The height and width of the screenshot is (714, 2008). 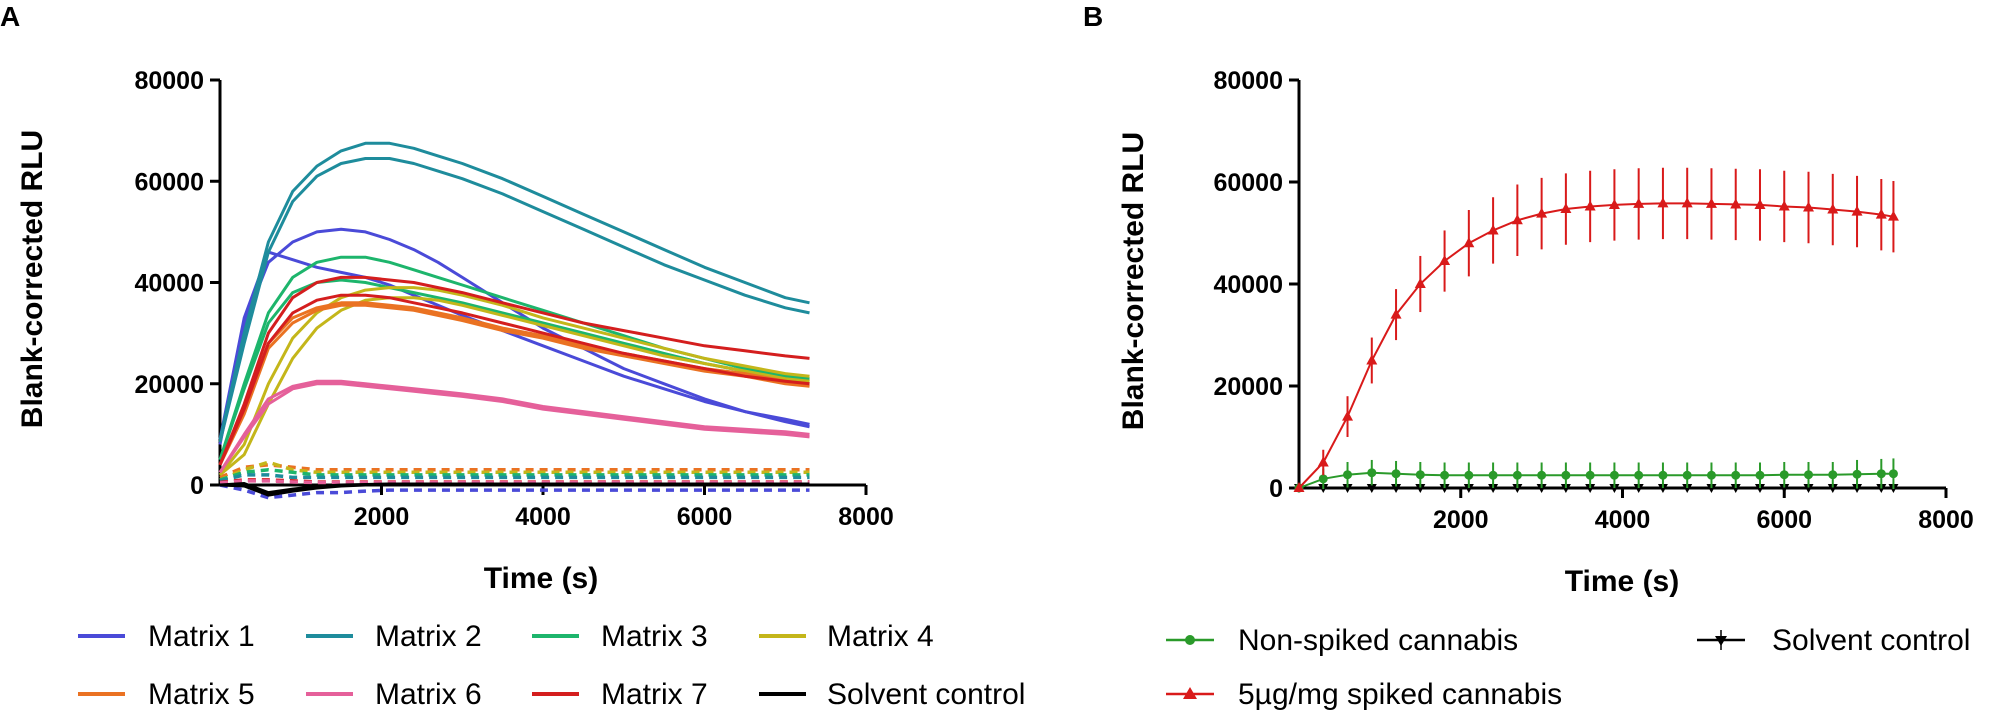 I want to click on series-line-matrix-5-replicate, so click(x=514, y=384).